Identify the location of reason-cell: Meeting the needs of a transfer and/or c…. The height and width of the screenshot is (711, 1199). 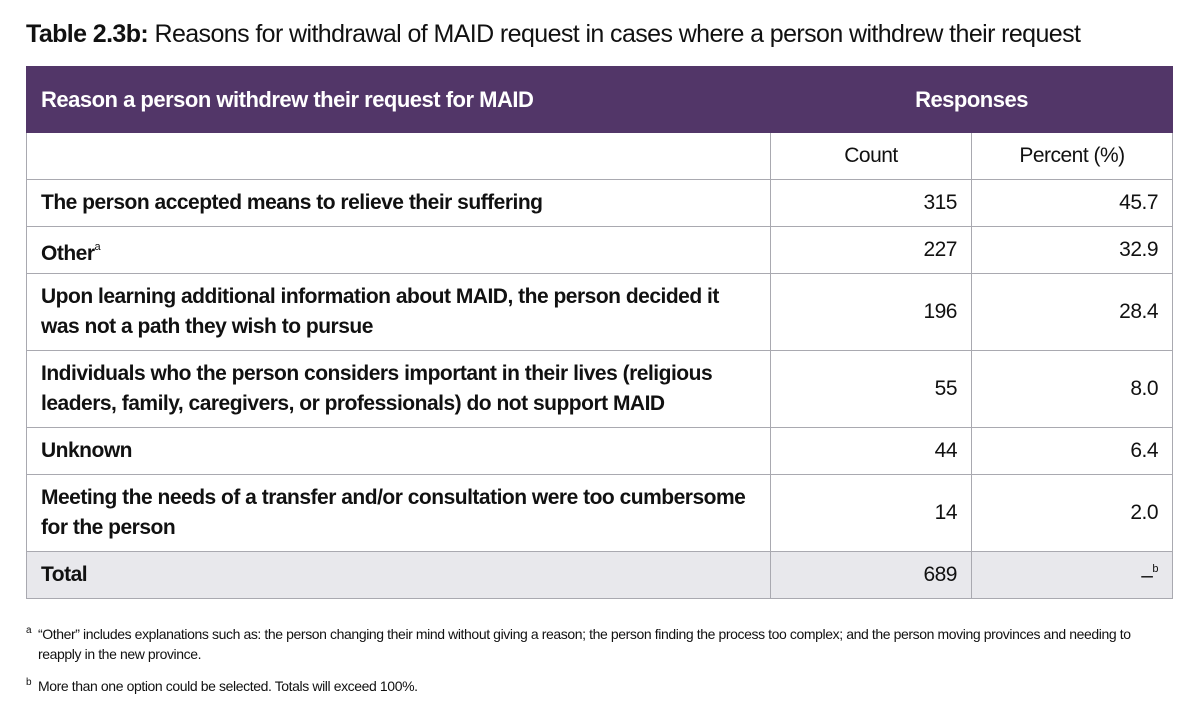
(398, 513).